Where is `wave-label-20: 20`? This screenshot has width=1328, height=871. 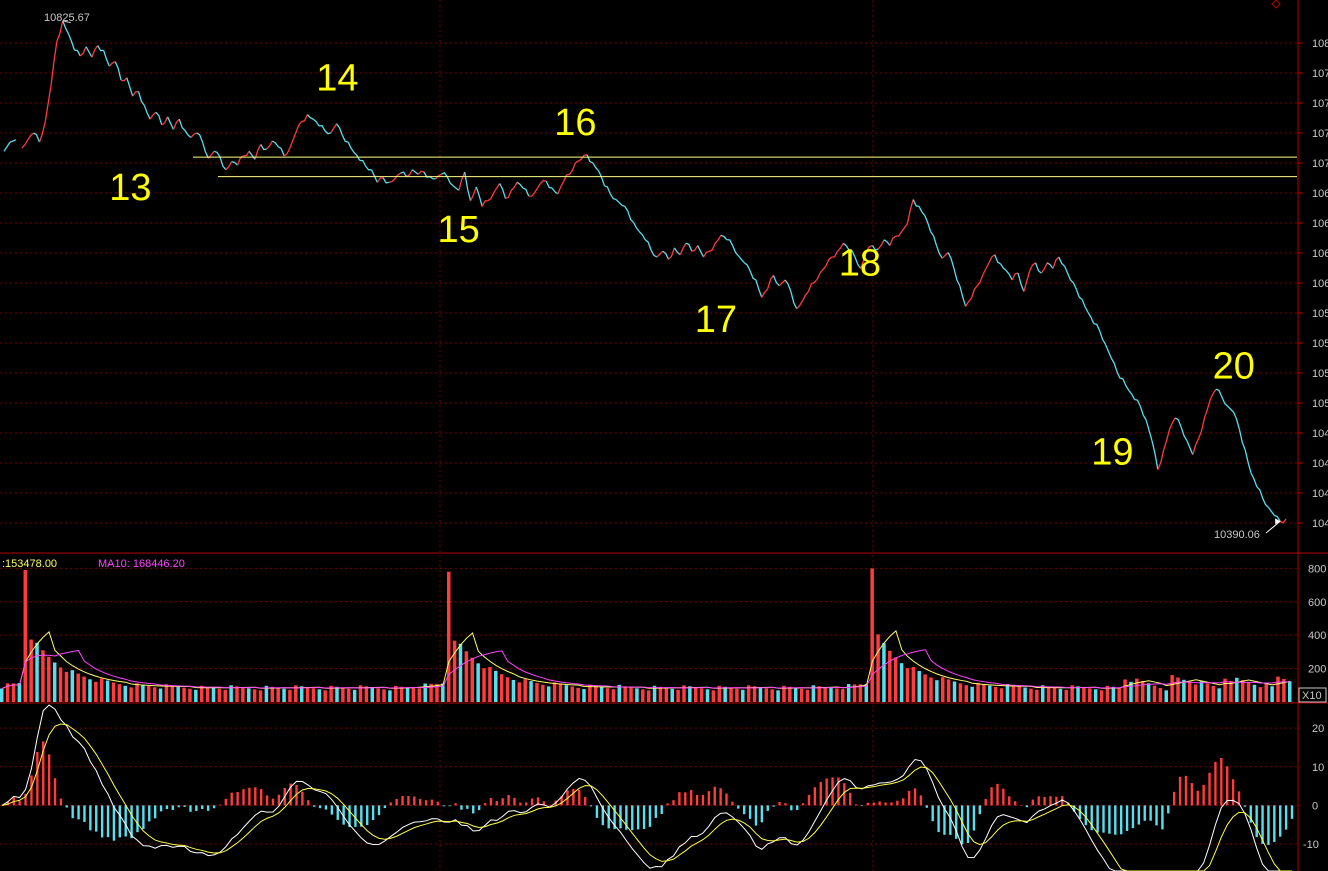
wave-label-20: 20 is located at coordinates (1234, 366).